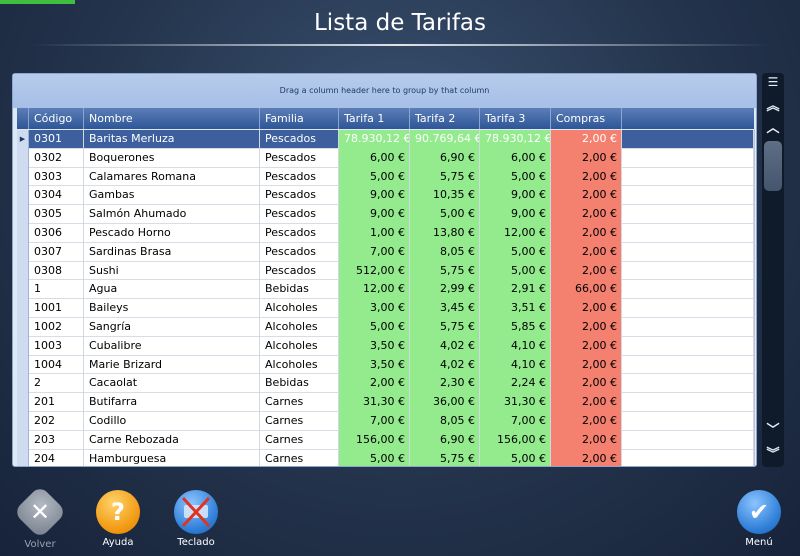 The image size is (800, 556). I want to click on grid-scrollbar: ▲ ▼, so click(755, 297).